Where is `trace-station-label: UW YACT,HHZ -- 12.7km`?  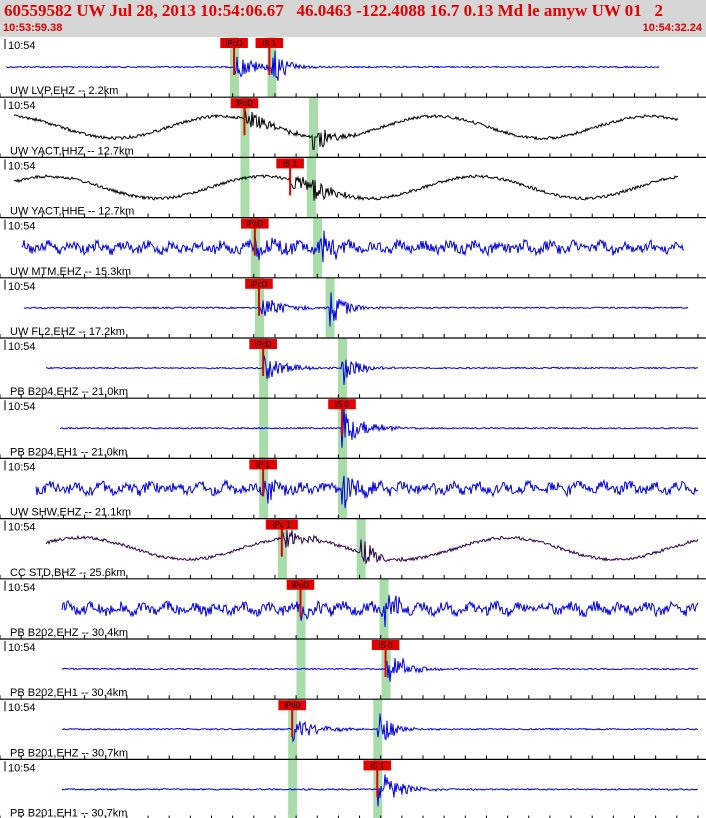
trace-station-label: UW YACT,HHZ -- 12.7km is located at coordinates (72, 151).